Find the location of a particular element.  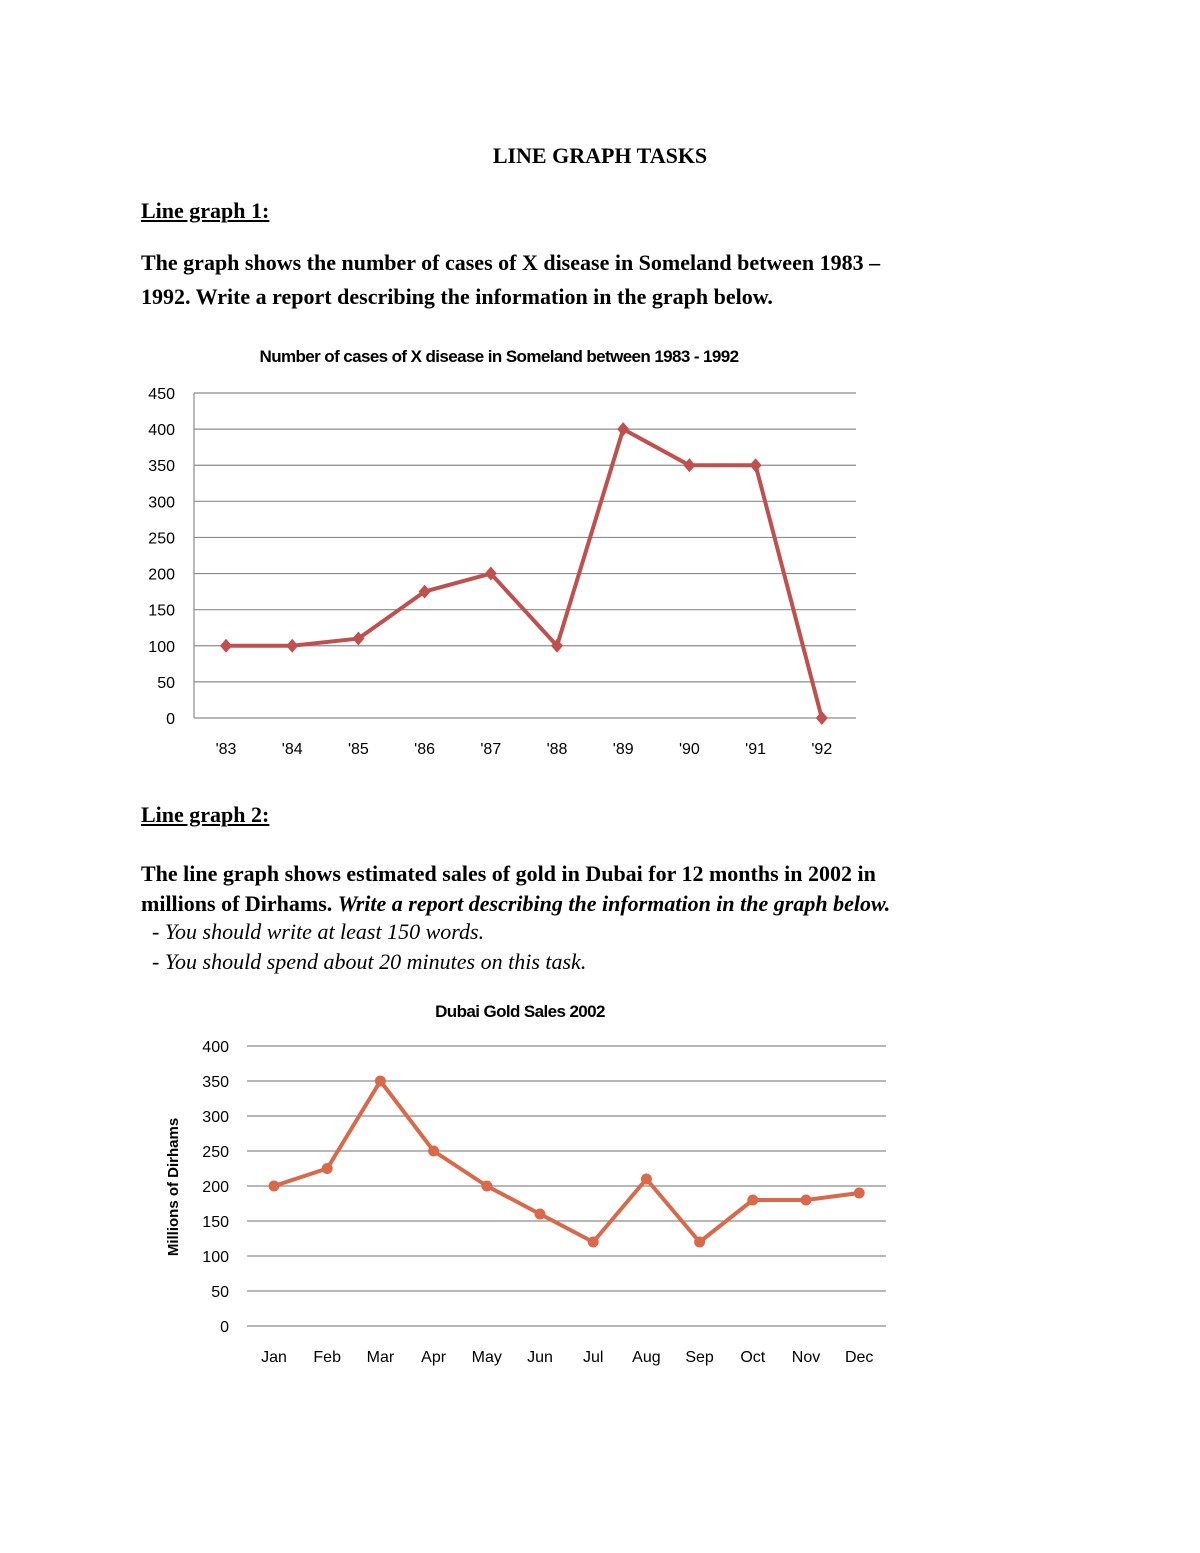

page-title: LINE GRAPH TASKS is located at coordinates (600, 155).